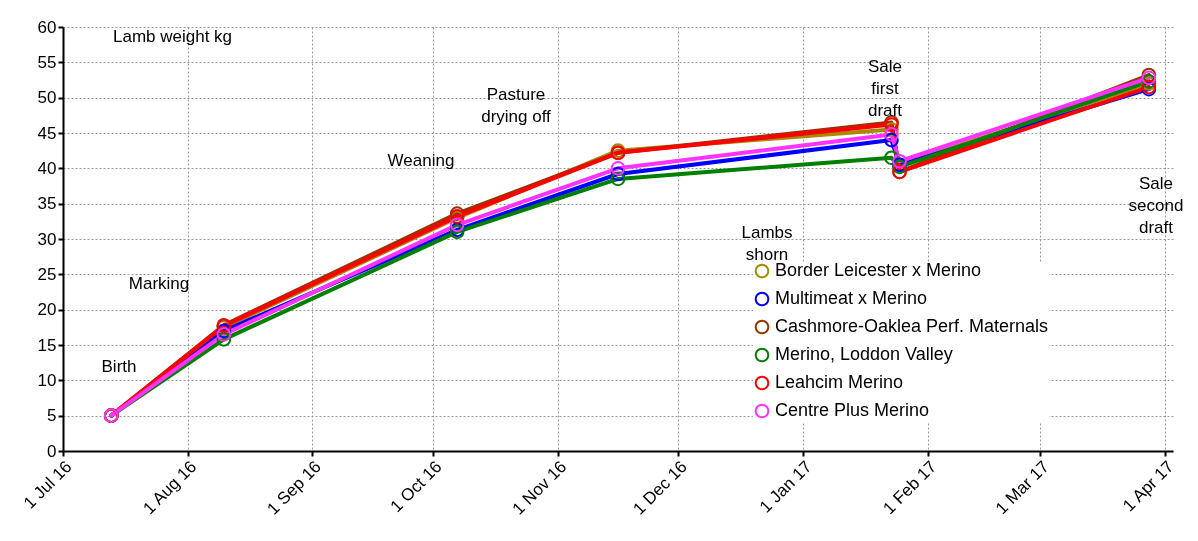  I want to click on y-tick-label: 10, so click(47, 380).